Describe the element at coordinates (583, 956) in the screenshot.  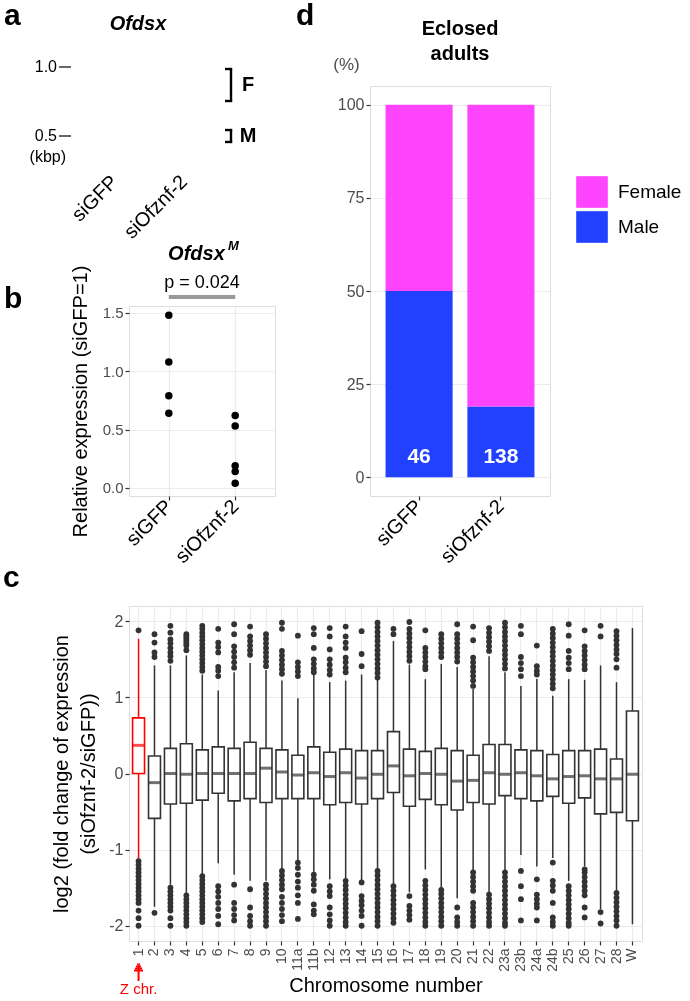
I see `x-tick-label: 26` at that location.